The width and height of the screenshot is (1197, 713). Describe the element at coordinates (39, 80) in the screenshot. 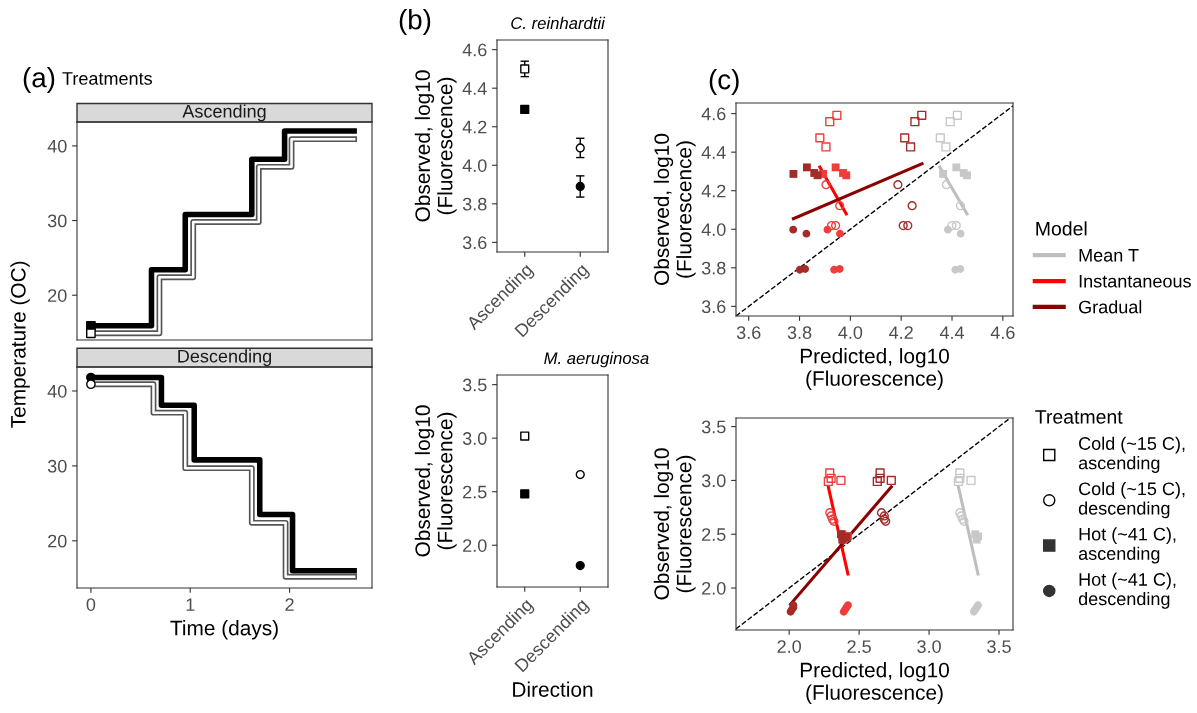

I see `text: (a)` at that location.